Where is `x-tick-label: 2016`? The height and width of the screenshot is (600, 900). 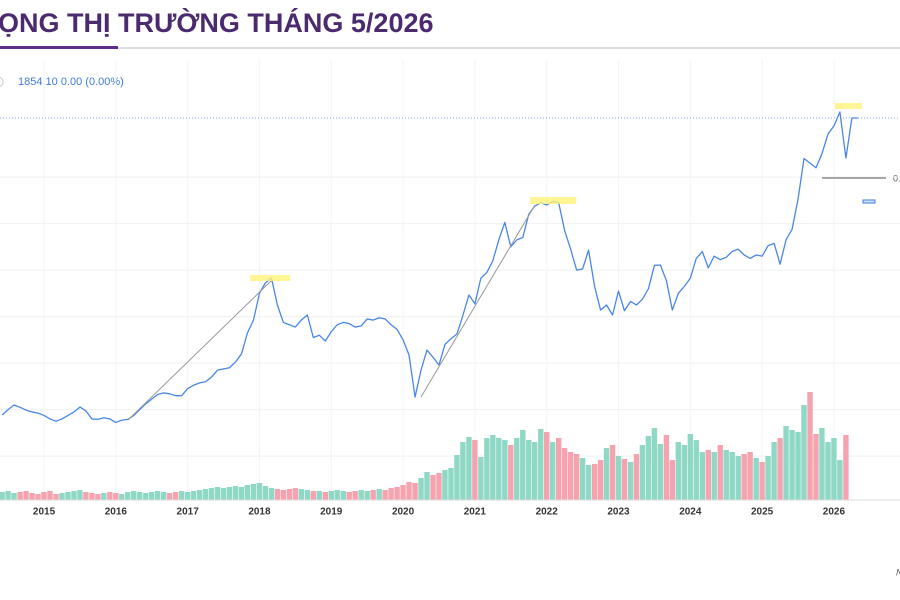
x-tick-label: 2016 is located at coordinates (116, 512).